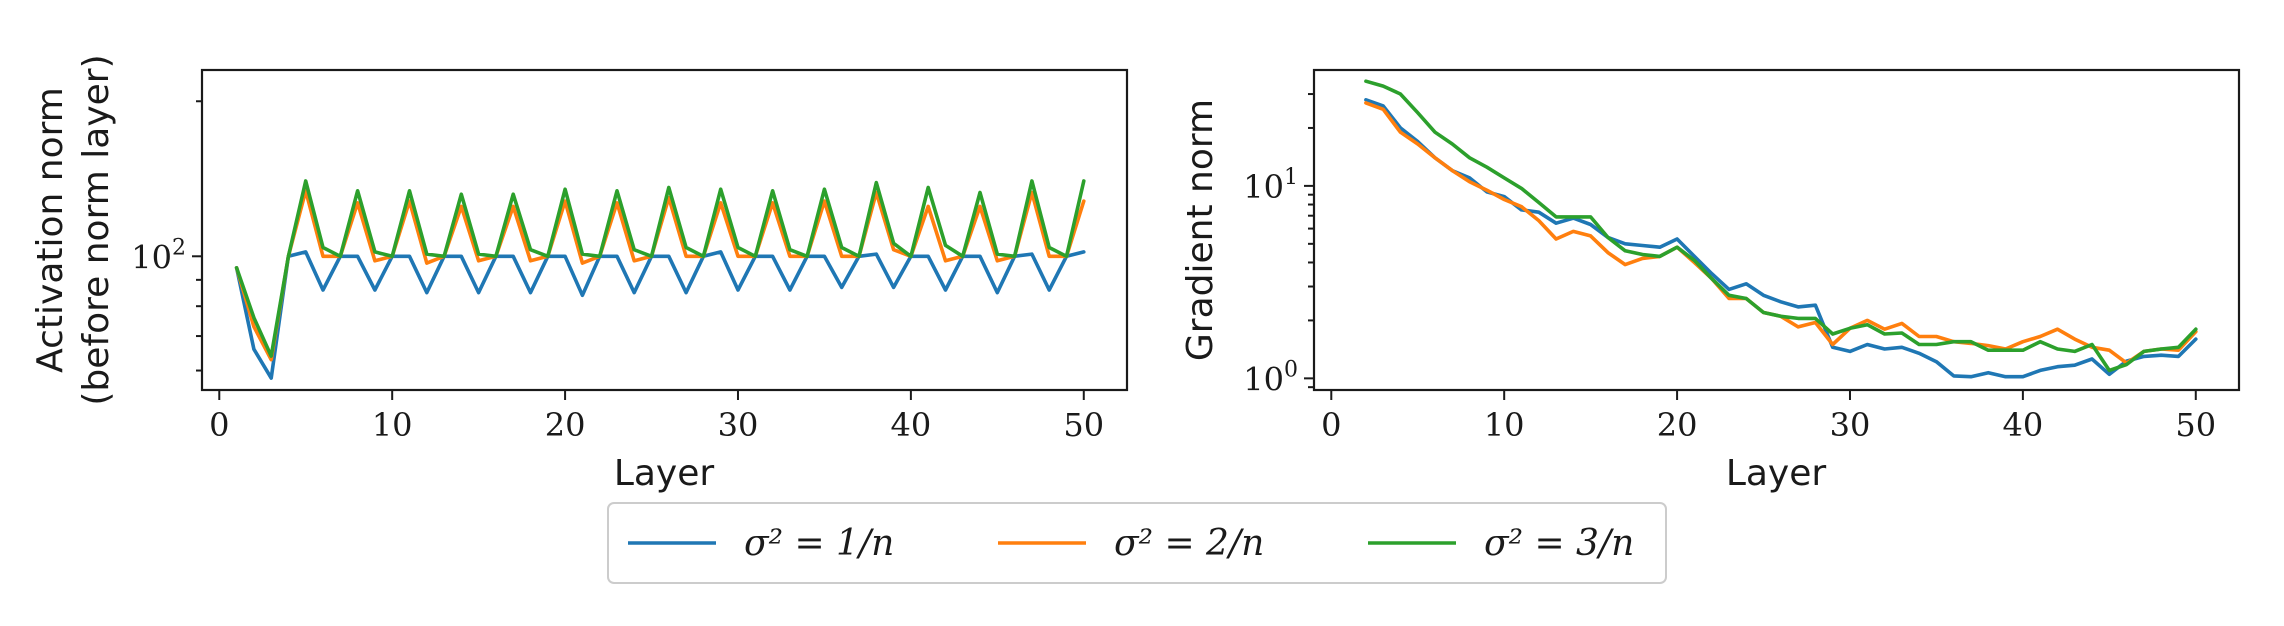 The image size is (2284, 626). What do you see at coordinates (1776, 473) in the screenshot?
I see `gradient-x-axis-label: Layer` at bounding box center [1776, 473].